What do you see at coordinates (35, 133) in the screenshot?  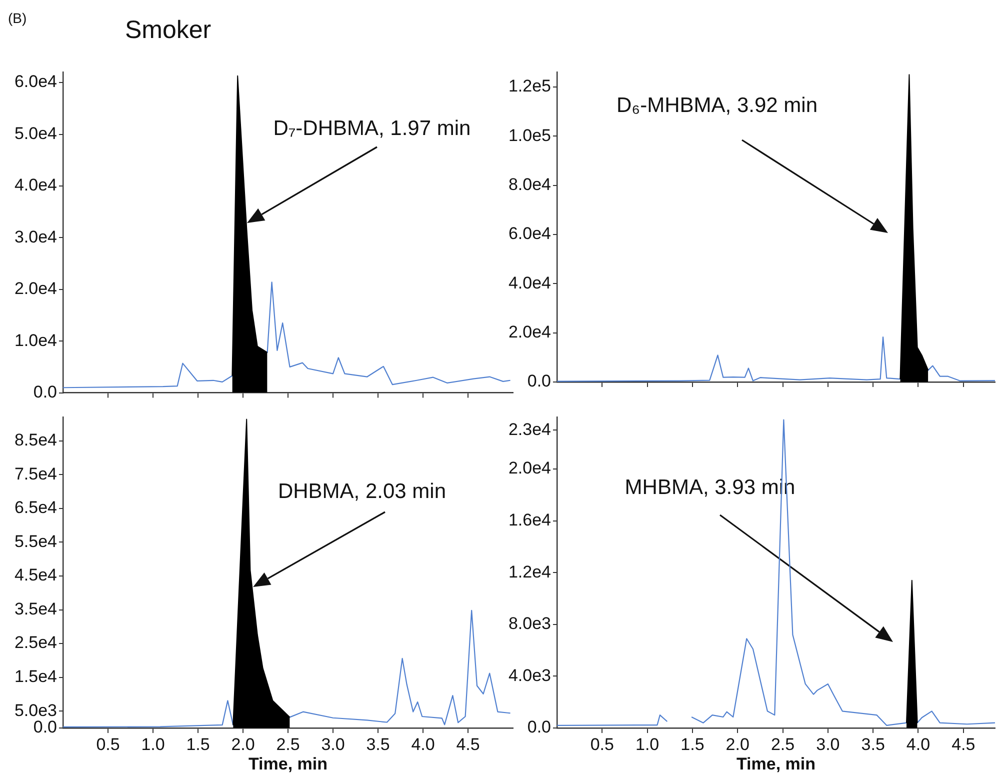 I see `y-tick-label: 5.0e4` at bounding box center [35, 133].